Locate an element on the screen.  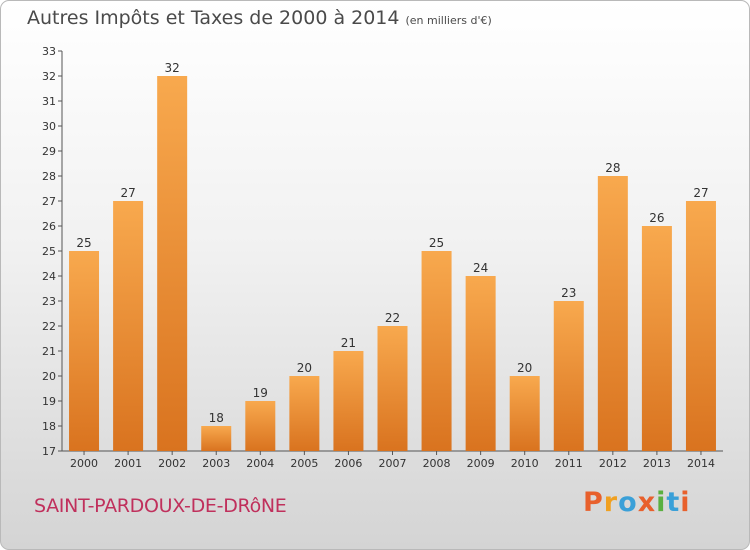
y-tick-label: 28 is located at coordinates (49, 176).